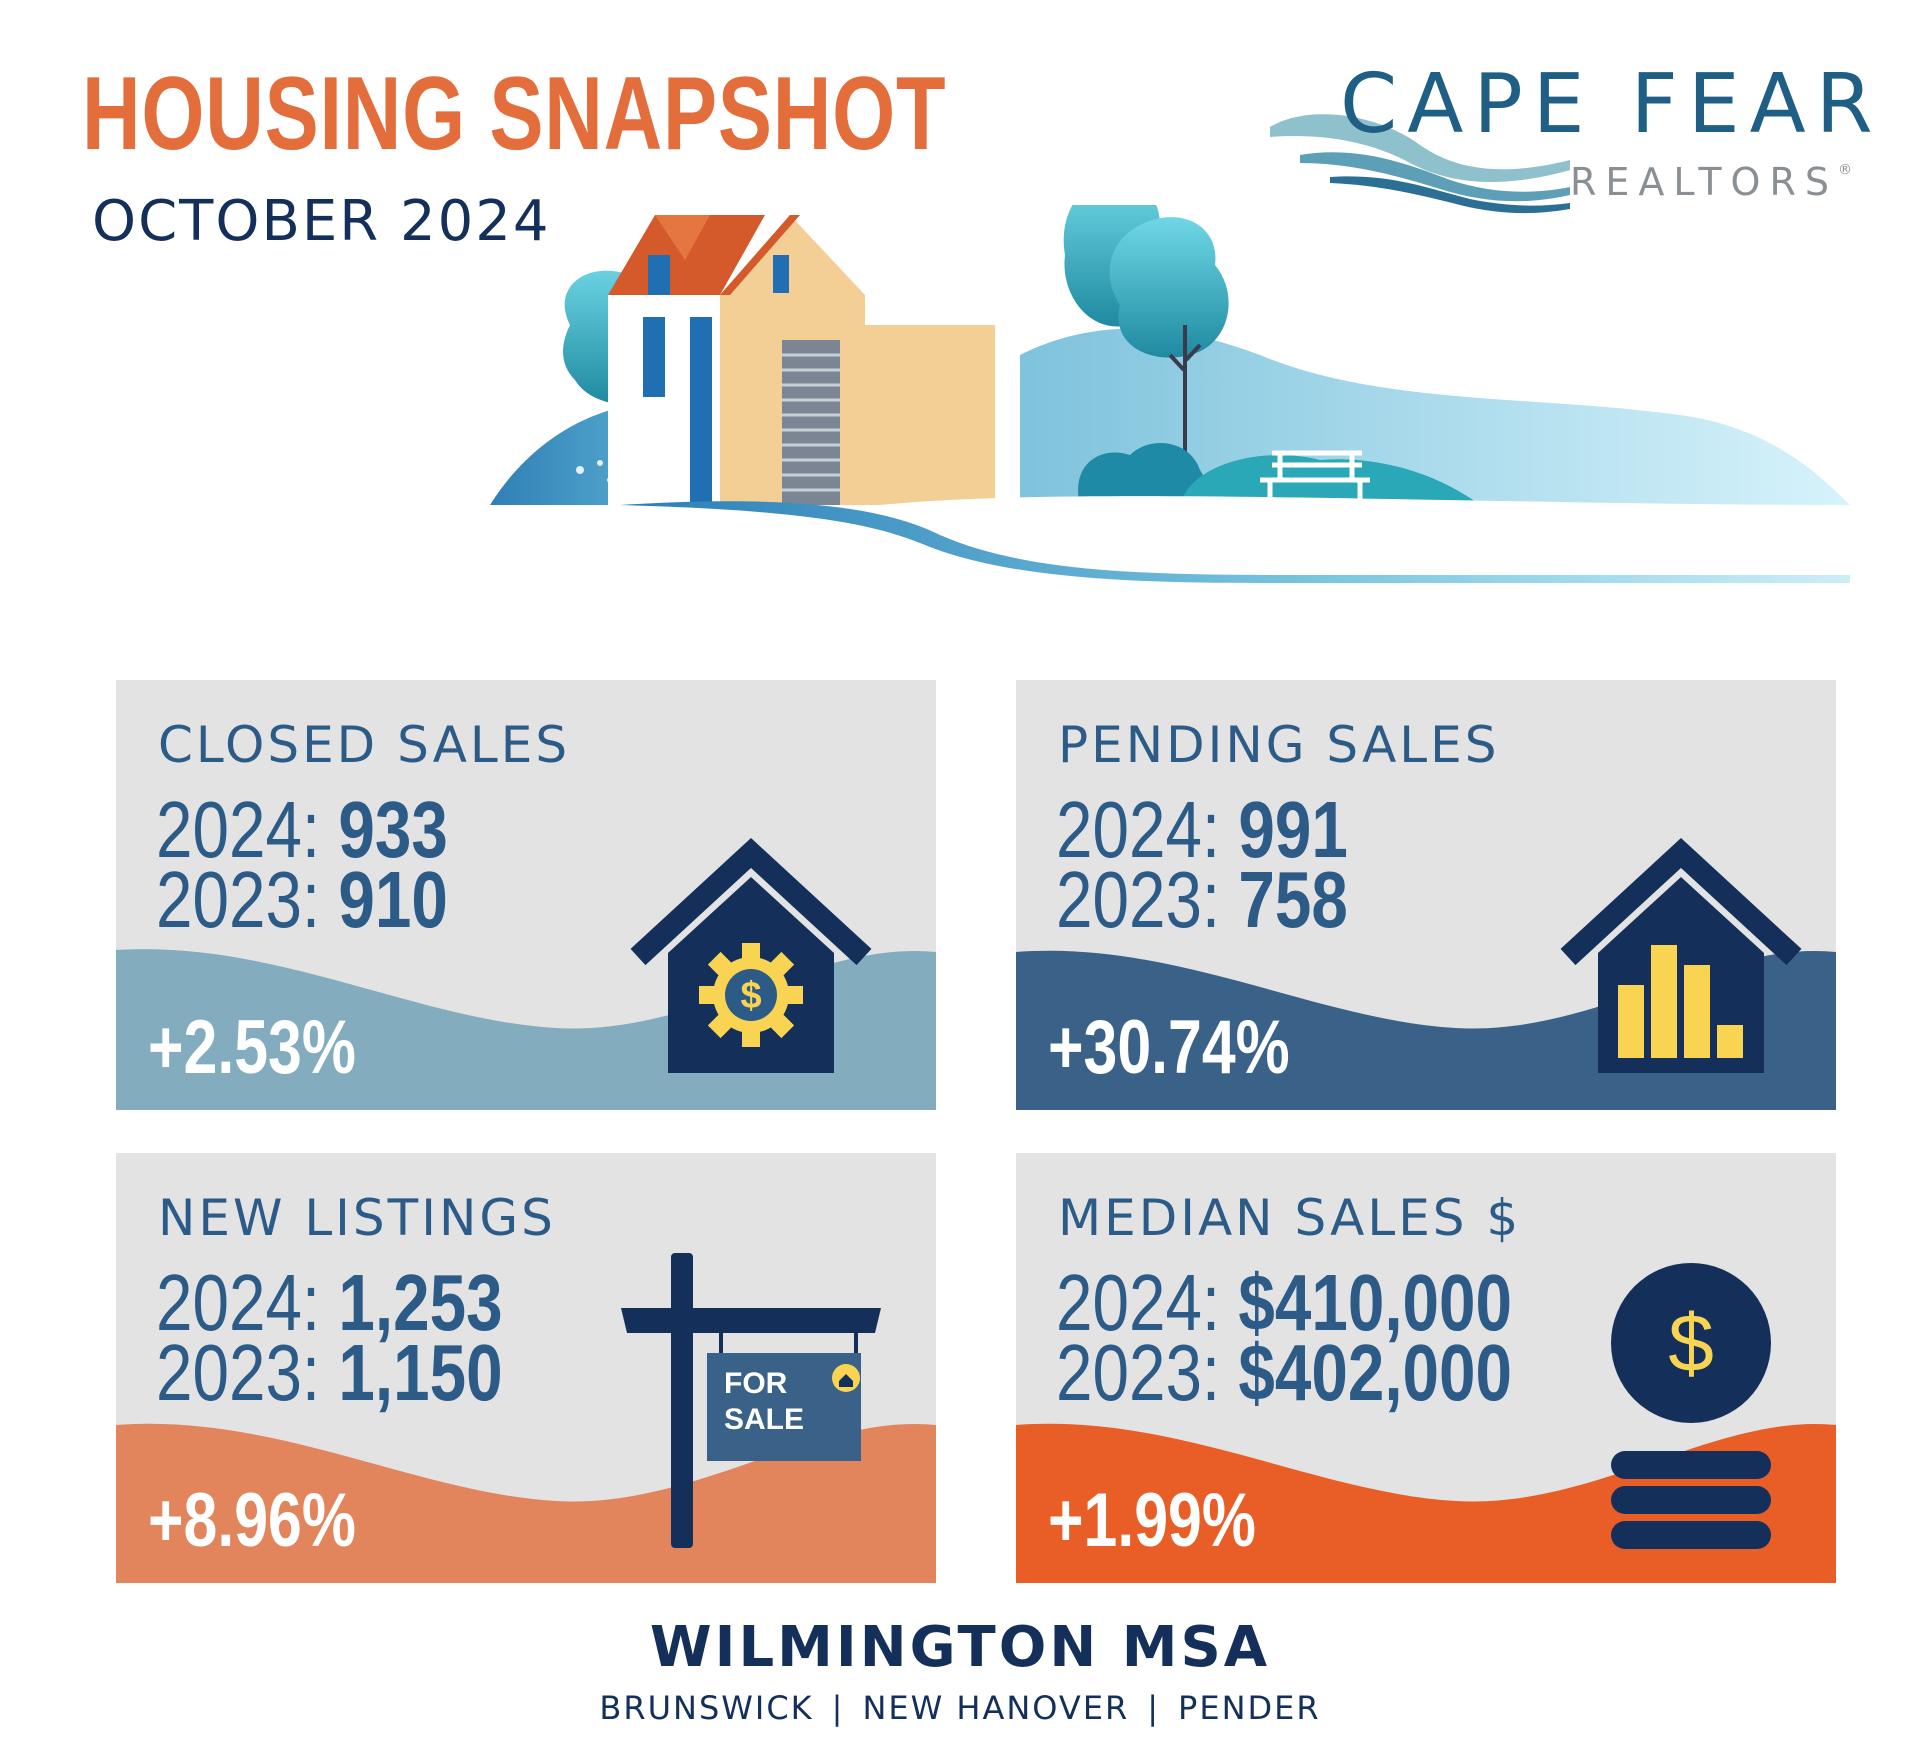 This screenshot has width=1920, height=1756. I want to click on card-value-2023: 2023: 910, so click(302, 900).